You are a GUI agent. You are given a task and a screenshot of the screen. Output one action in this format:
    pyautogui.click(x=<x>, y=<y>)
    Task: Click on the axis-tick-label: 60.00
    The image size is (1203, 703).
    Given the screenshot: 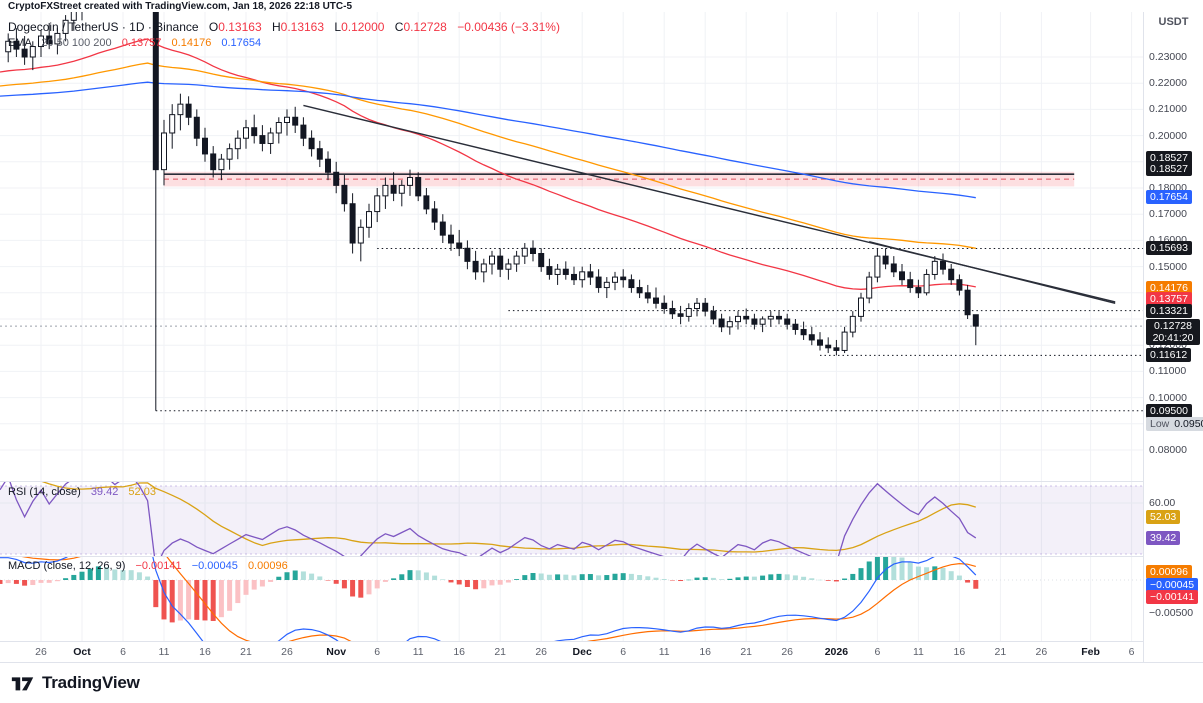 What is the action you would take?
    pyautogui.click(x=1162, y=503)
    